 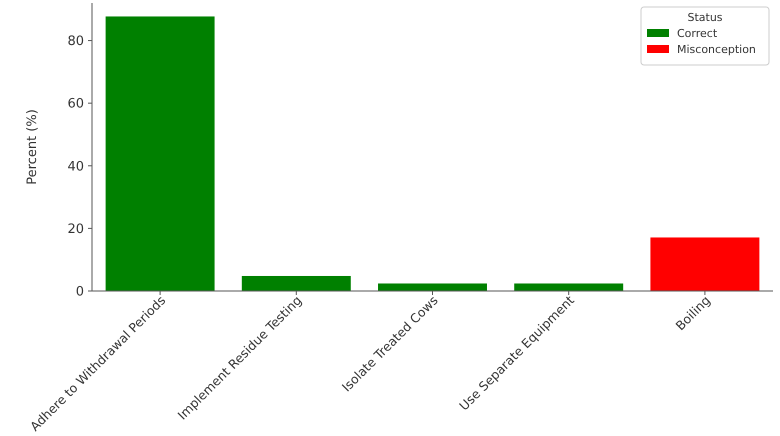 I want to click on y-tick-label: 40, so click(x=75, y=166).